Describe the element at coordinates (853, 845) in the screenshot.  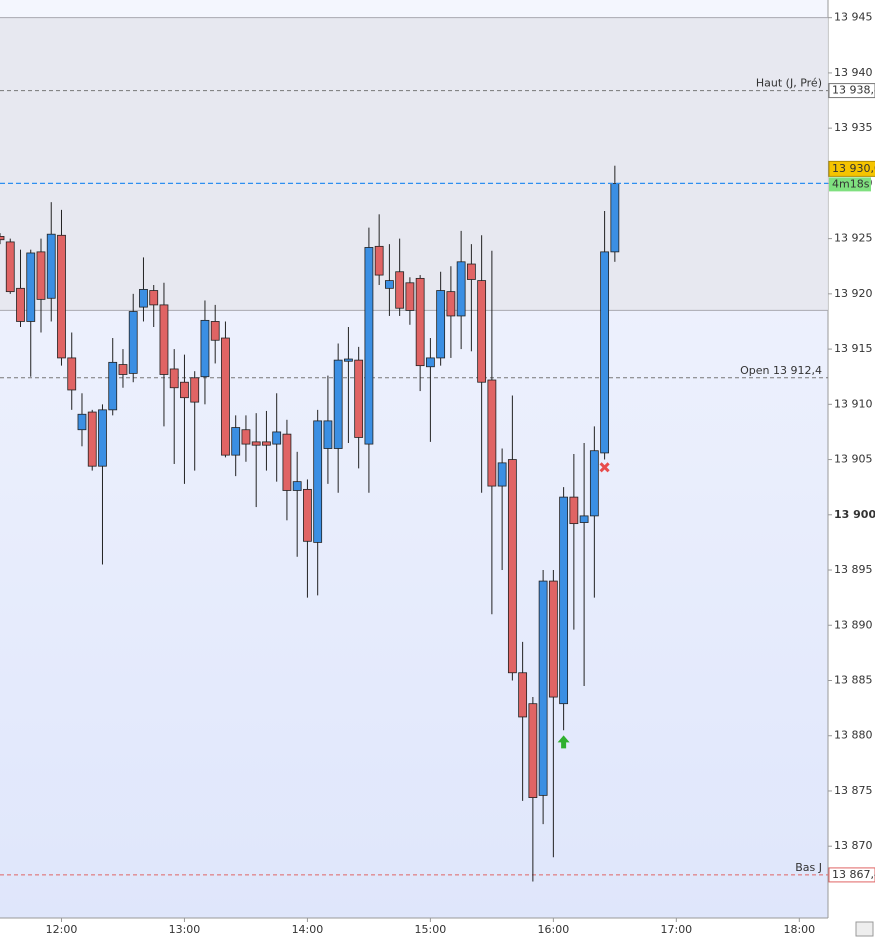
I see `y-tick-label: 13 870` at that location.